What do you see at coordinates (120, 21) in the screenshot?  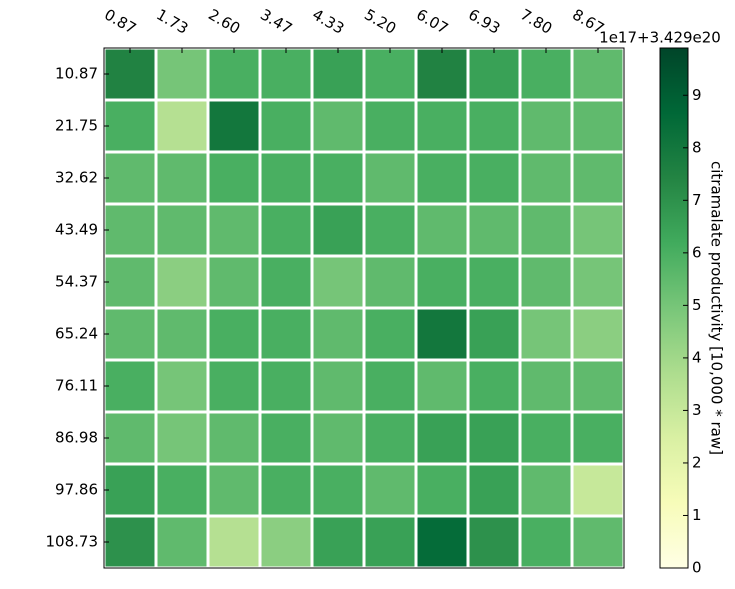 I see `x-tick-label: 0.87` at bounding box center [120, 21].